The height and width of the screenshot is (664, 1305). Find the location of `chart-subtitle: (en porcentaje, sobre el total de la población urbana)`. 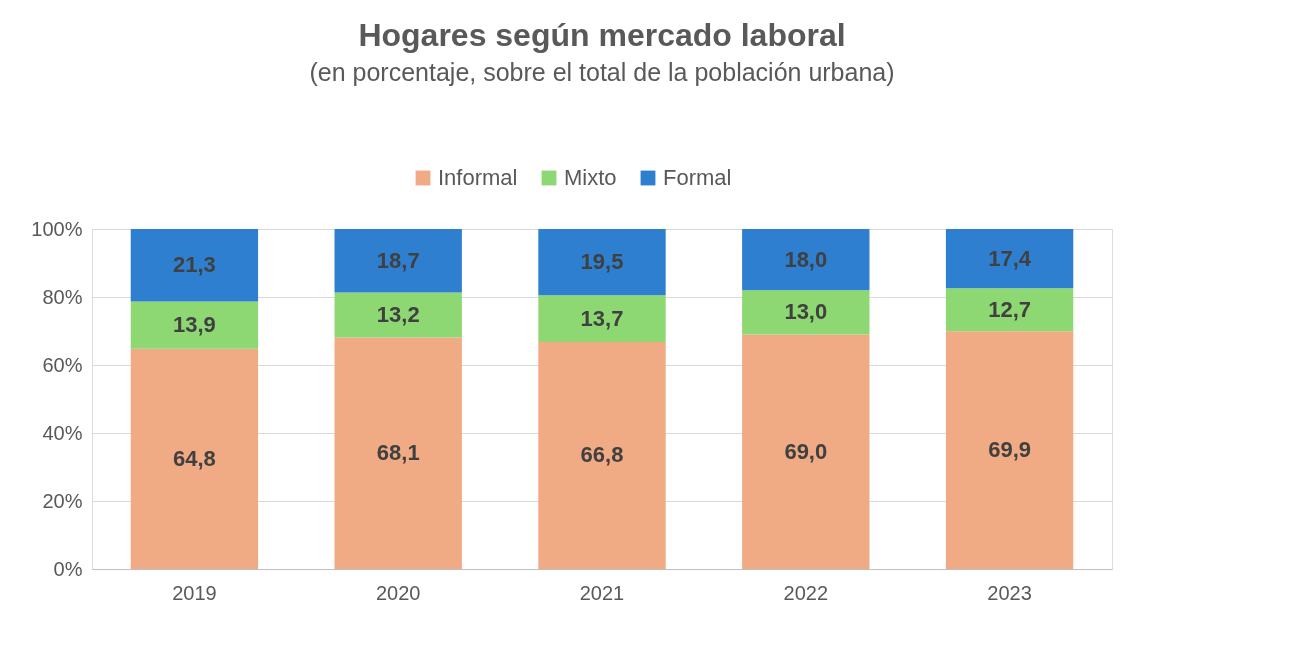

chart-subtitle: (en porcentaje, sobre el total de la población urbana) is located at coordinates (602, 72).